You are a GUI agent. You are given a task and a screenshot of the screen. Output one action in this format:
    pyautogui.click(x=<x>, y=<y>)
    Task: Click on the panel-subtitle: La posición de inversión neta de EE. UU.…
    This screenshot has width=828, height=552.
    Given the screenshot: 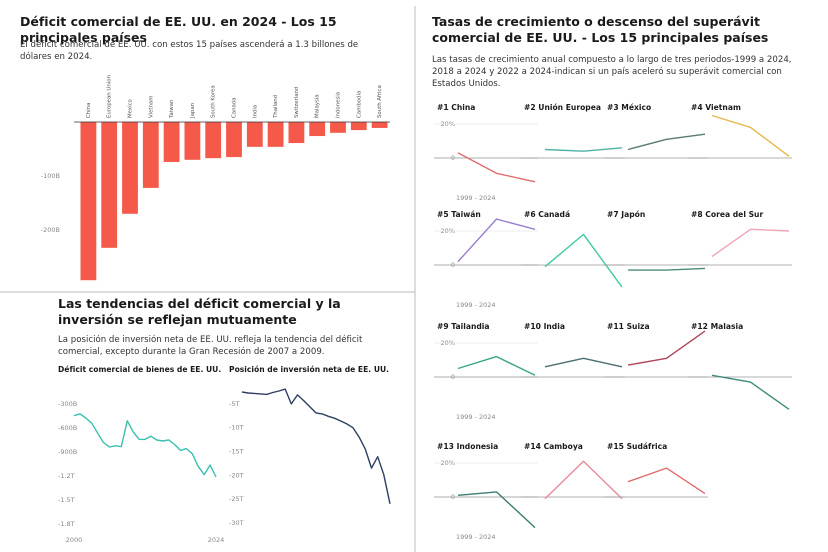 What is the action you would take?
    pyautogui.click(x=210, y=346)
    